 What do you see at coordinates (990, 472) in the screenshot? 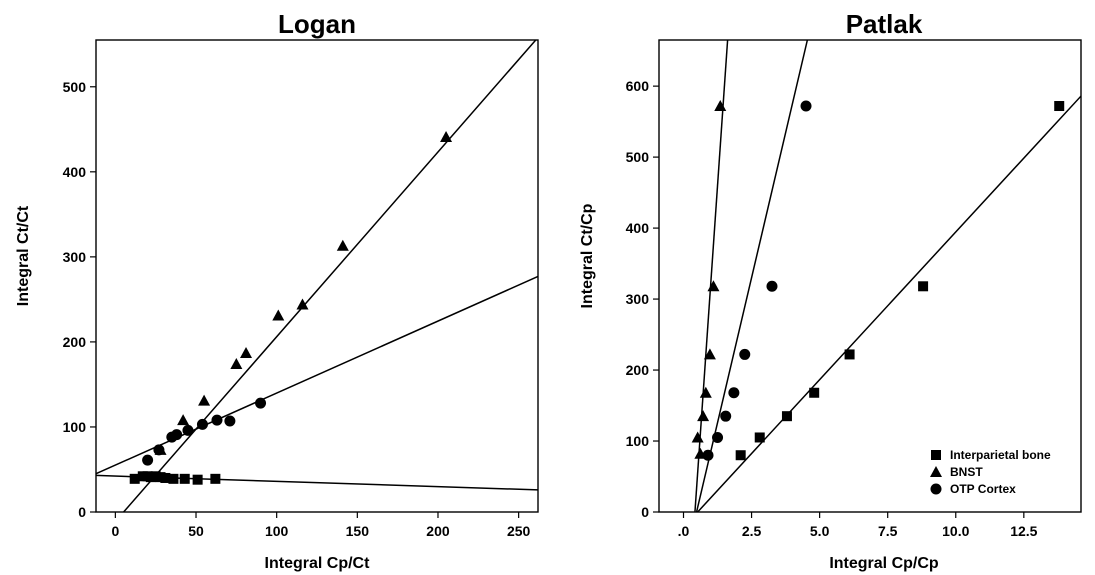
I see `legend: Interparietal bone BNST OTP Cortex` at bounding box center [990, 472].